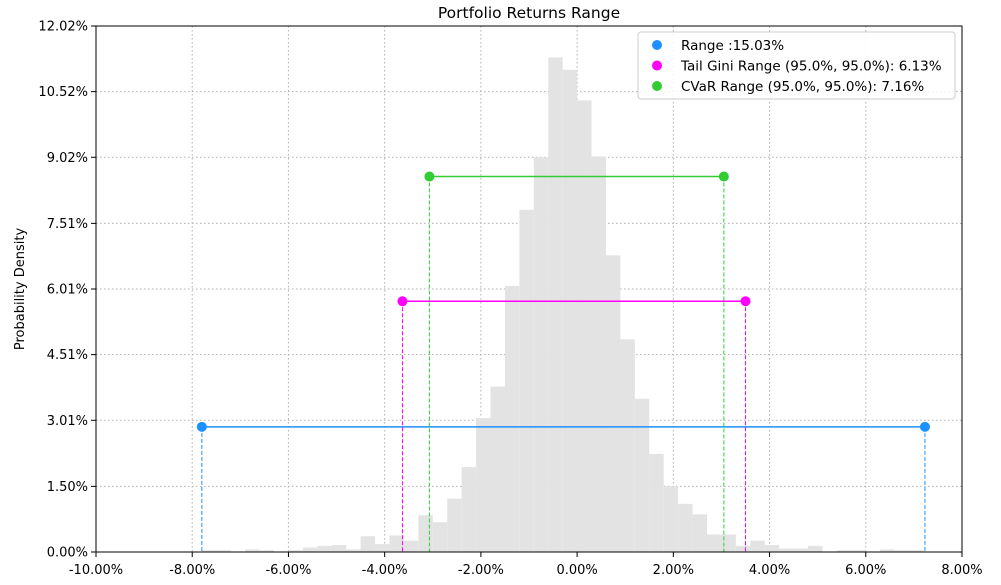 This screenshot has height=585, width=1001. What do you see at coordinates (67, 158) in the screenshot?
I see `y-tick-label: 9.02%` at bounding box center [67, 158].